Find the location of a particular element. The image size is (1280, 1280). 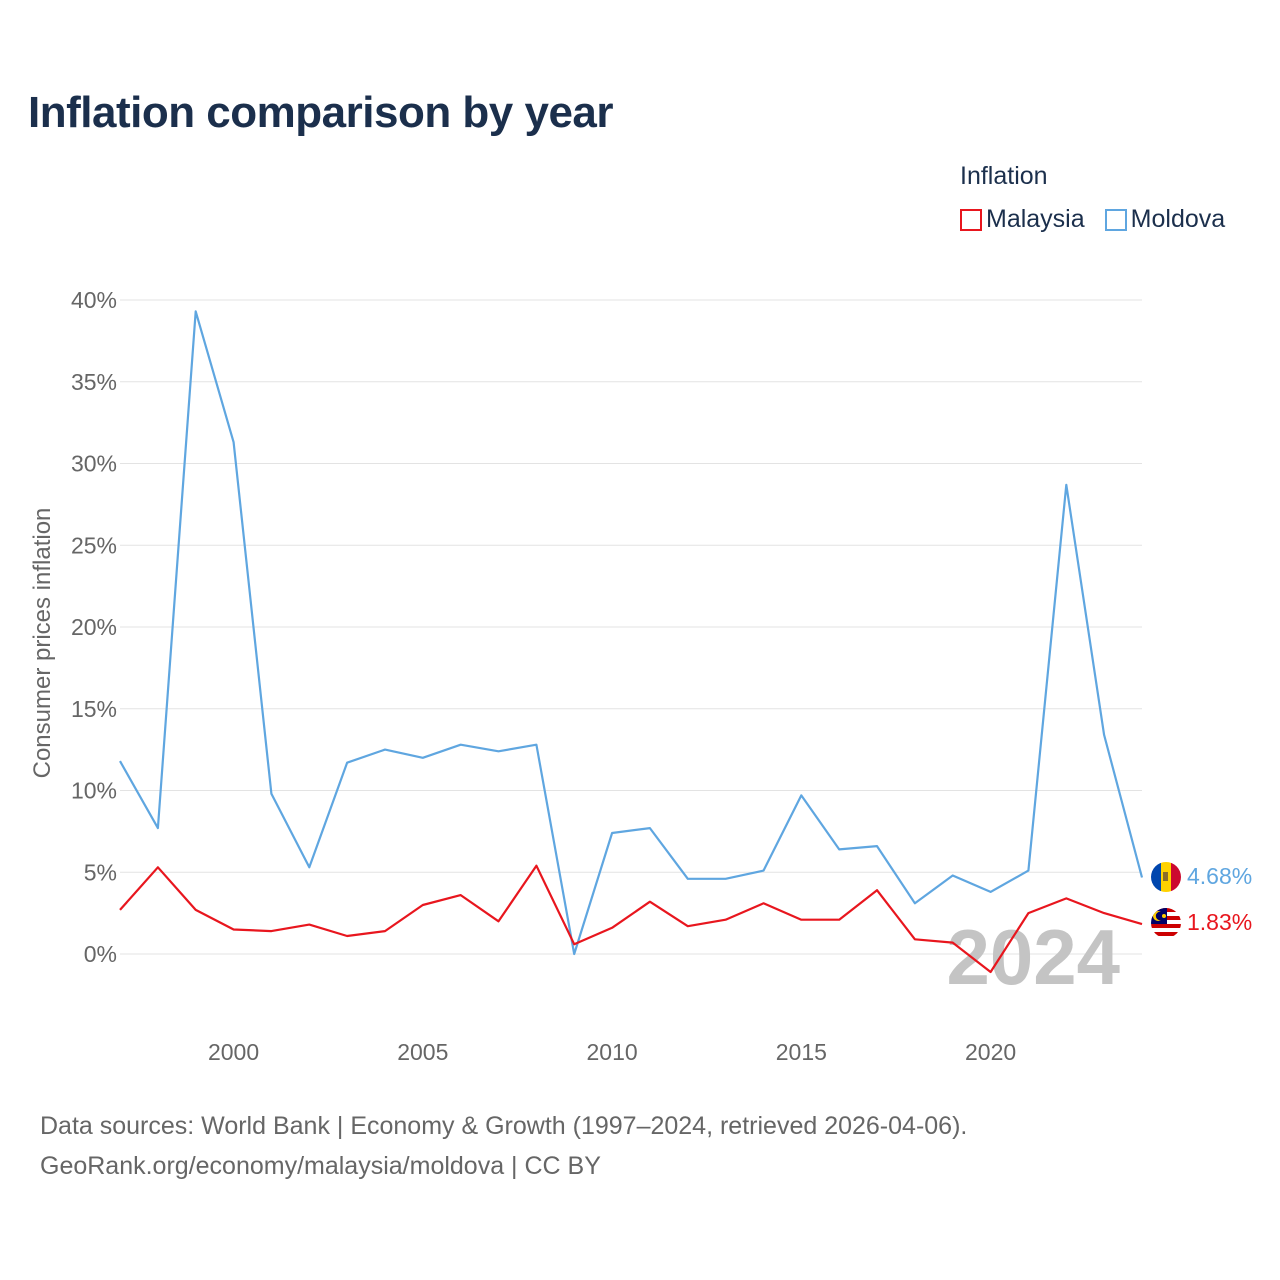

series-line-malaysia is located at coordinates (631, 919).